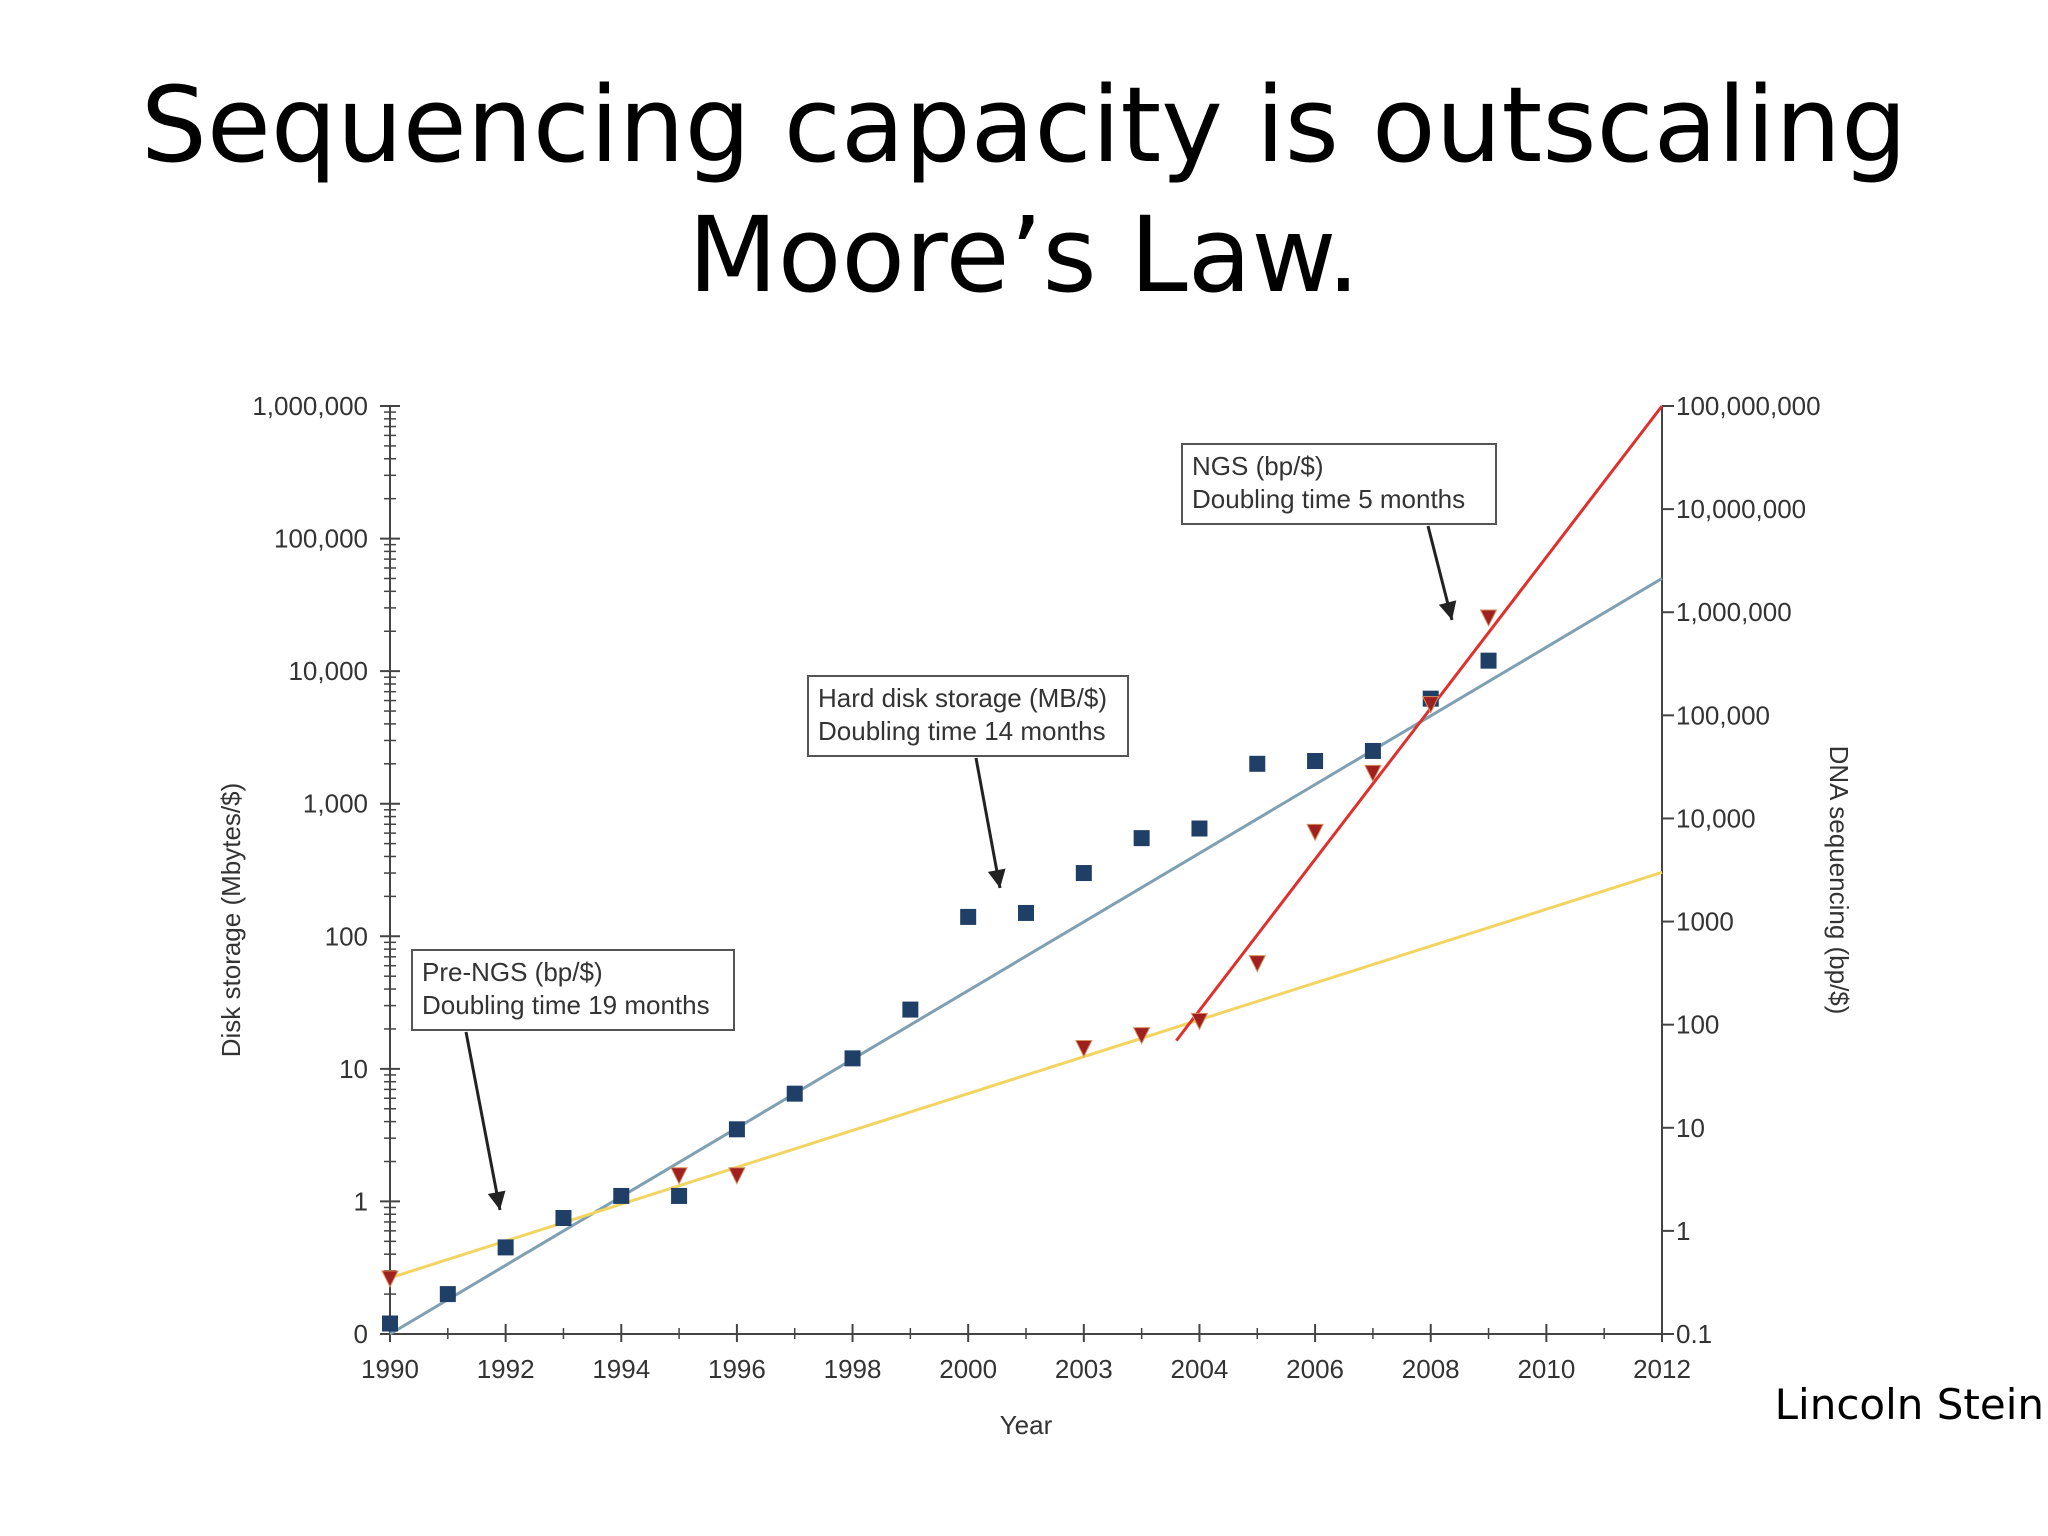 The image size is (2048, 1536). Describe the element at coordinates (310, 406) in the screenshot. I see `left-tick-label: 1,000,000` at that location.